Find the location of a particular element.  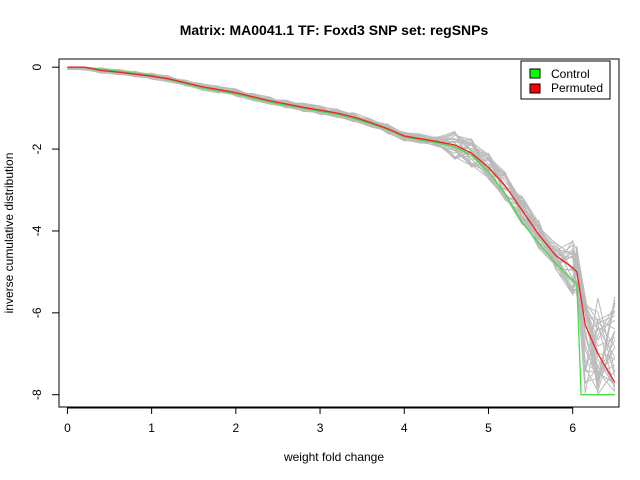

y-axis: 0 -2 -4 -6 -8 is located at coordinates (45, 232).